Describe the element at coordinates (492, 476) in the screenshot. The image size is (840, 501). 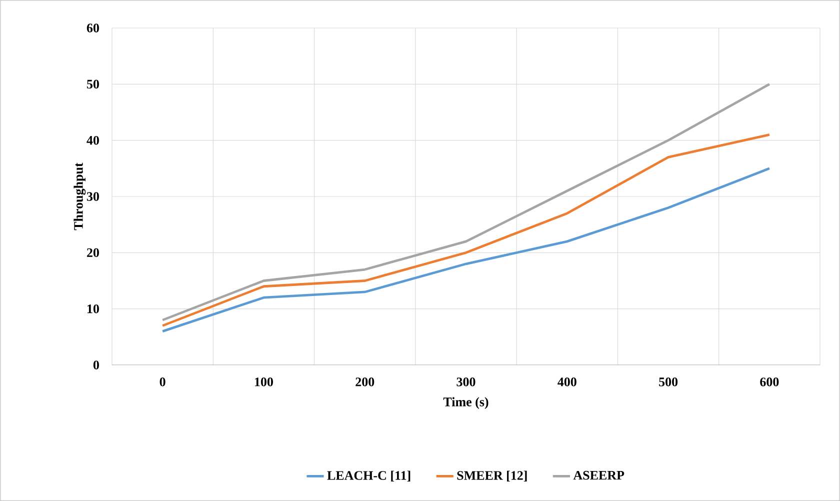
I see `legend-label: SMEER [12]` at that location.